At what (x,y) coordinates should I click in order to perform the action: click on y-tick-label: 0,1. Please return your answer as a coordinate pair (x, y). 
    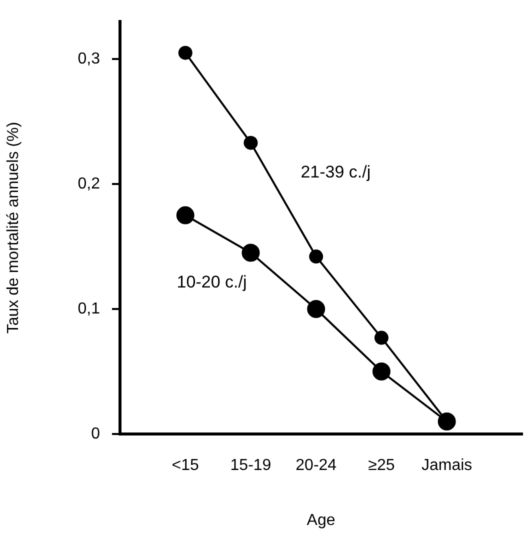
    Looking at the image, I should click on (89, 309).